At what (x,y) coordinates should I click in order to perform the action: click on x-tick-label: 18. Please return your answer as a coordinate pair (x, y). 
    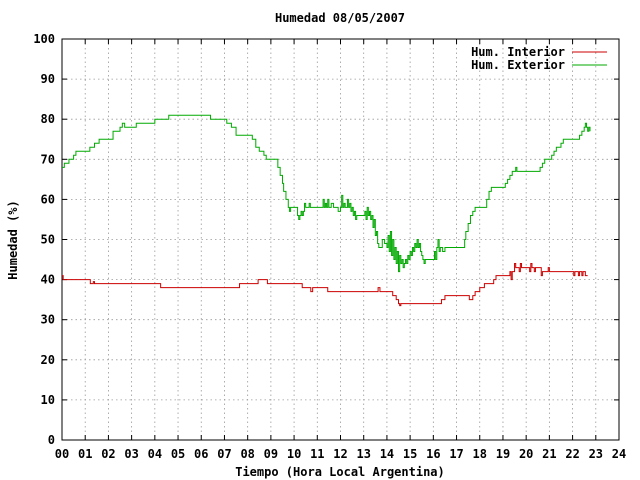
    Looking at the image, I should click on (480, 454).